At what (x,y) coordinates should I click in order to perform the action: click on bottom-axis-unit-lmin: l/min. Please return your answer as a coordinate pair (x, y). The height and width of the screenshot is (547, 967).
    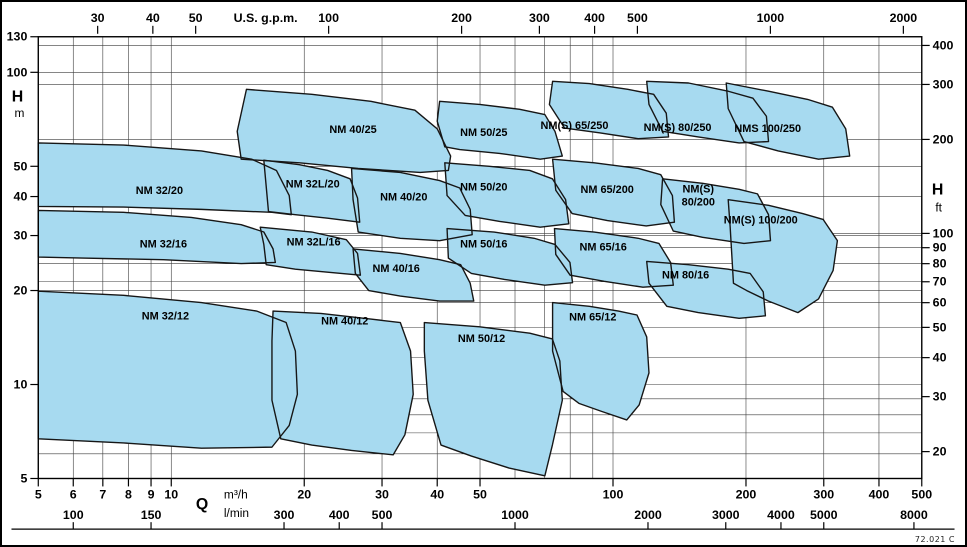
    Looking at the image, I should click on (236, 513).